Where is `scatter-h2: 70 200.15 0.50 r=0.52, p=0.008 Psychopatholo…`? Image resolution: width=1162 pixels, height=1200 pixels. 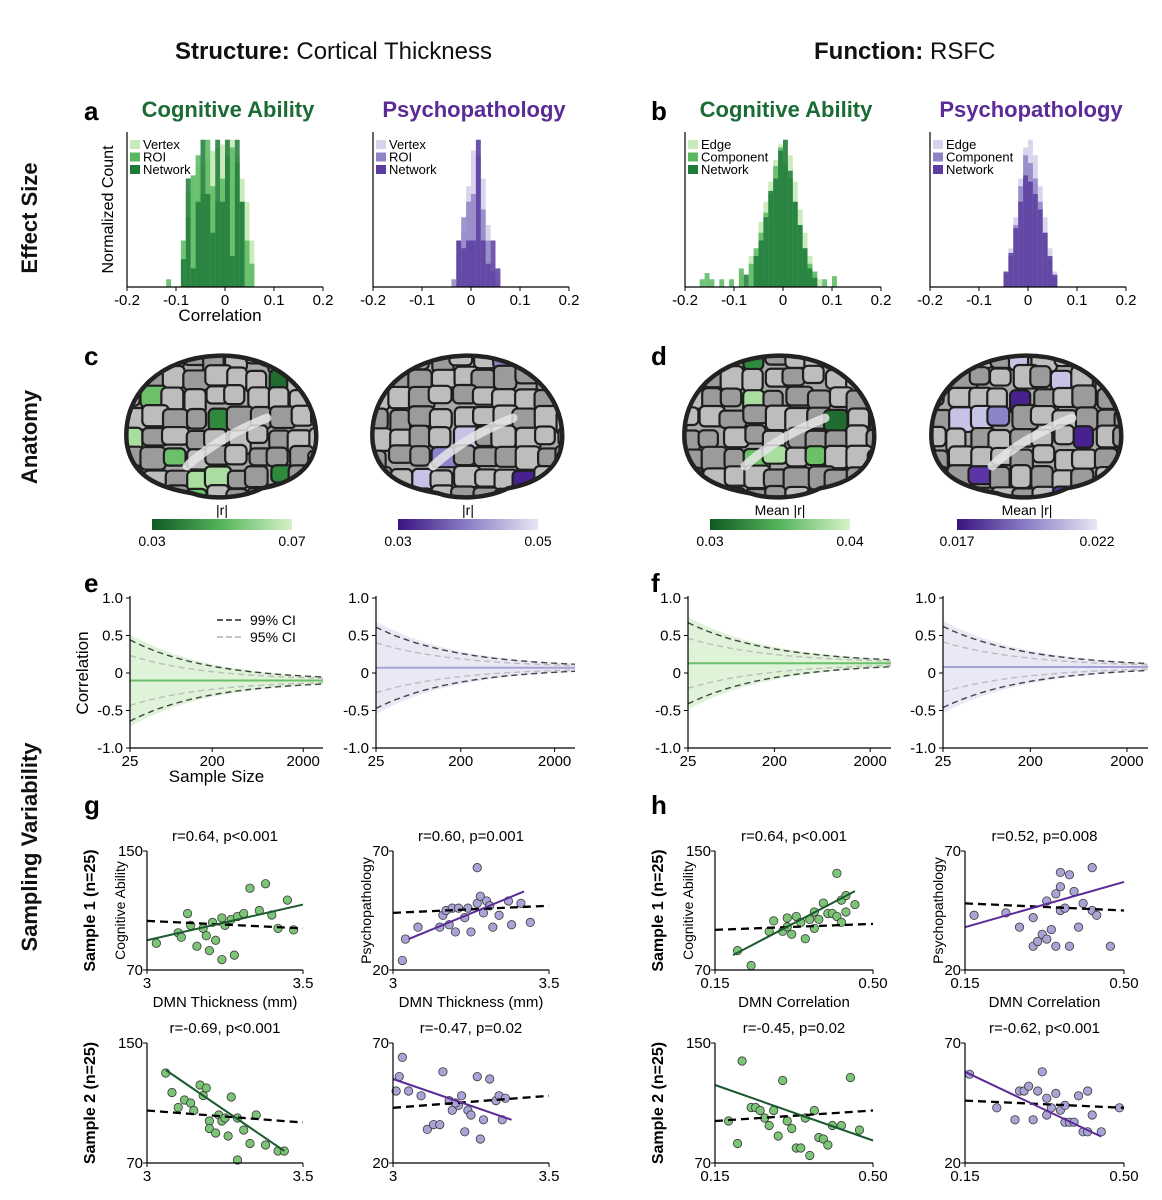
scatter-h2: 70 200.15 0.50 r=0.52, p=0.008 Psychopatholo… is located at coordinates (1034, 919).